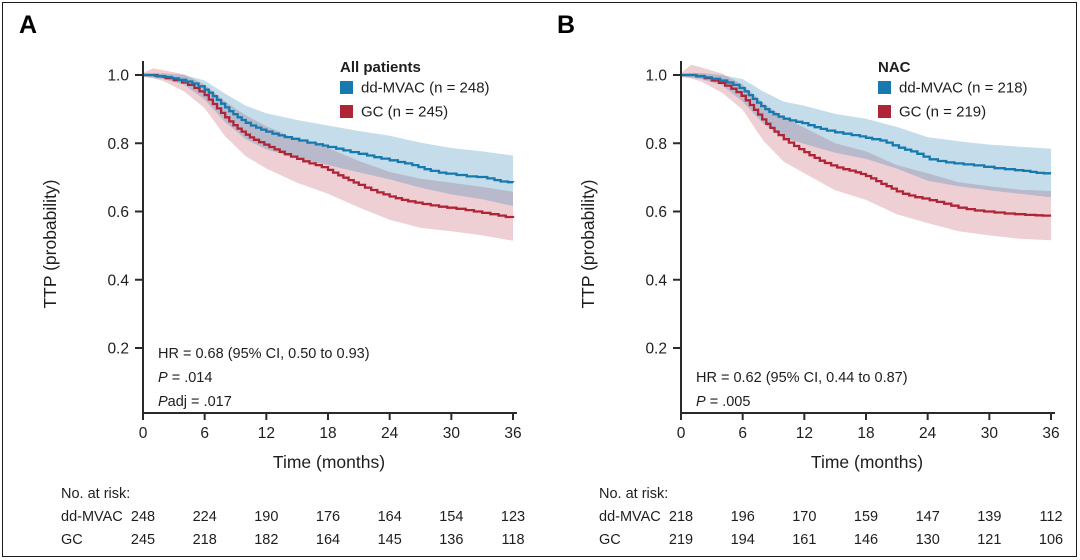 The image size is (1080, 560). What do you see at coordinates (802, 378) in the screenshot?
I see `stats-line: HR = 0.62 (95% CI, 0.44 to 0.87)` at bounding box center [802, 378].